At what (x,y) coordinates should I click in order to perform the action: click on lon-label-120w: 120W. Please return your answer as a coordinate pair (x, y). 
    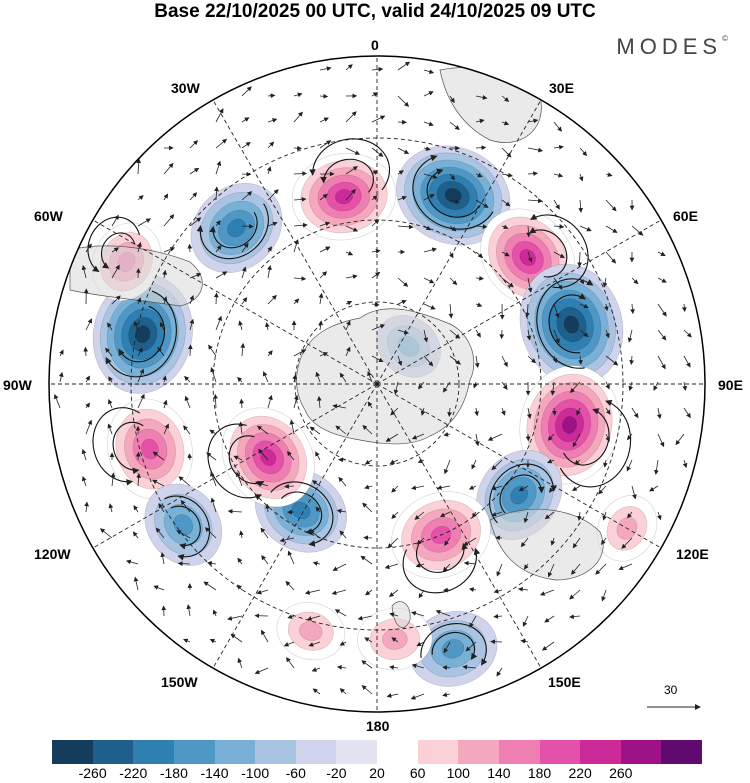
    Looking at the image, I should click on (52, 554).